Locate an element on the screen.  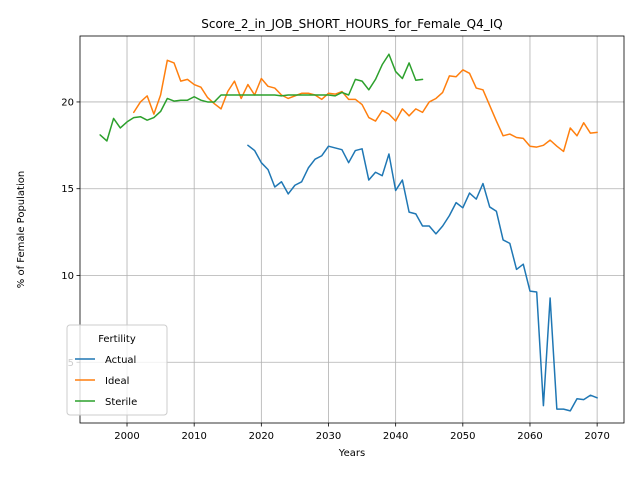
legend-label-sterile: Sterile is located at coordinates (121, 402).